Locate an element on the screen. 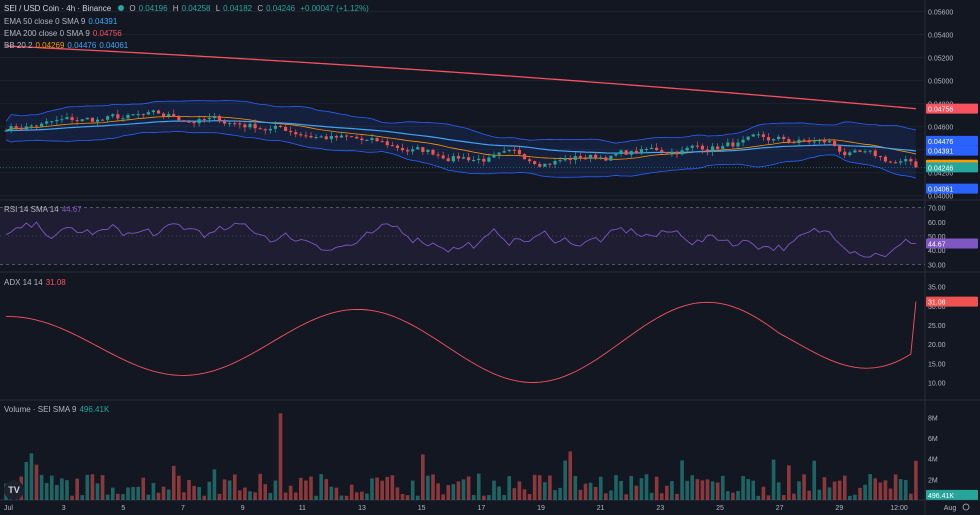  volume-legend: Volume · SEI SMA 9 496.41K is located at coordinates (58, 409).